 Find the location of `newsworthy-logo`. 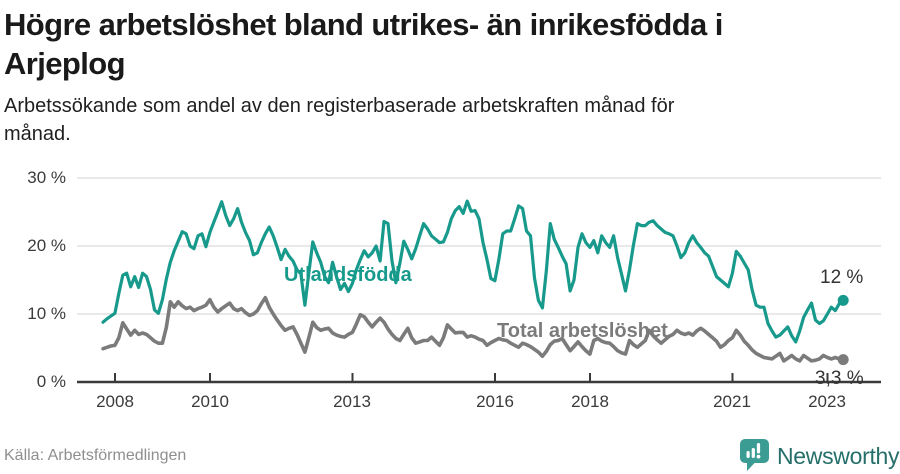

newsworthy-logo is located at coordinates (754, 455).